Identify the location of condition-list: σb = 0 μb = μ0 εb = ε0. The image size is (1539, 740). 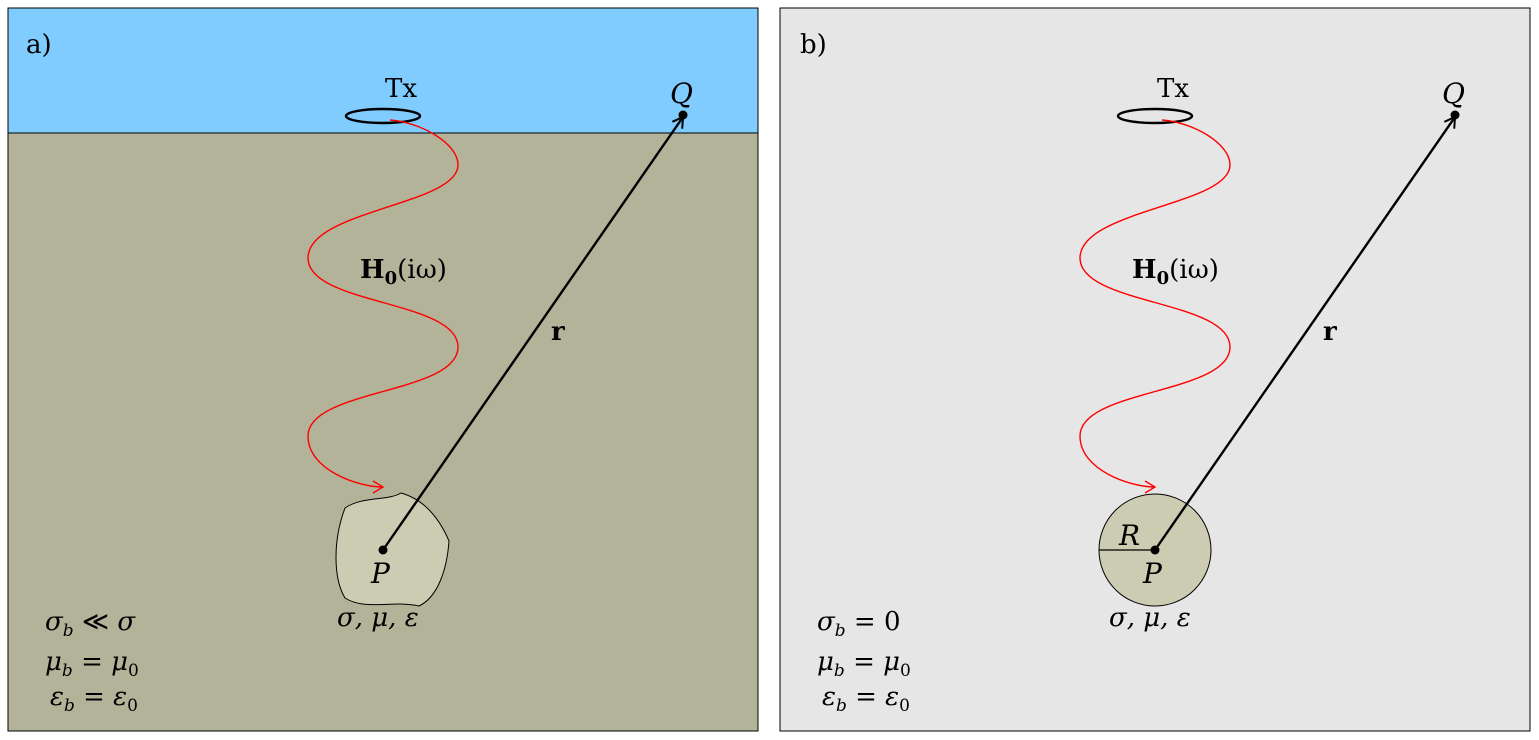
(864, 661).